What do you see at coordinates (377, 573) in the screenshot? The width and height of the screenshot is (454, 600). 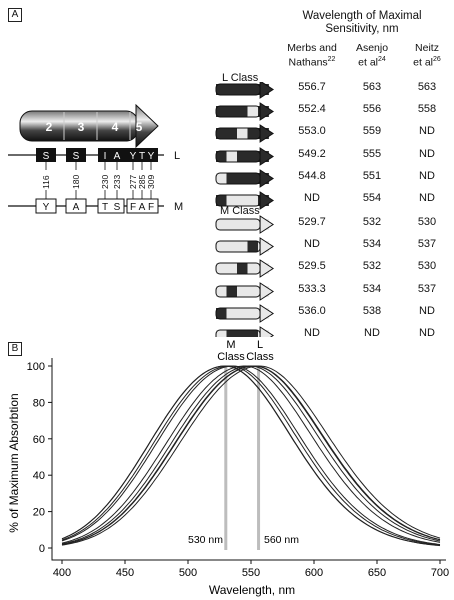 I see `x-tick-label: 650` at bounding box center [377, 573].